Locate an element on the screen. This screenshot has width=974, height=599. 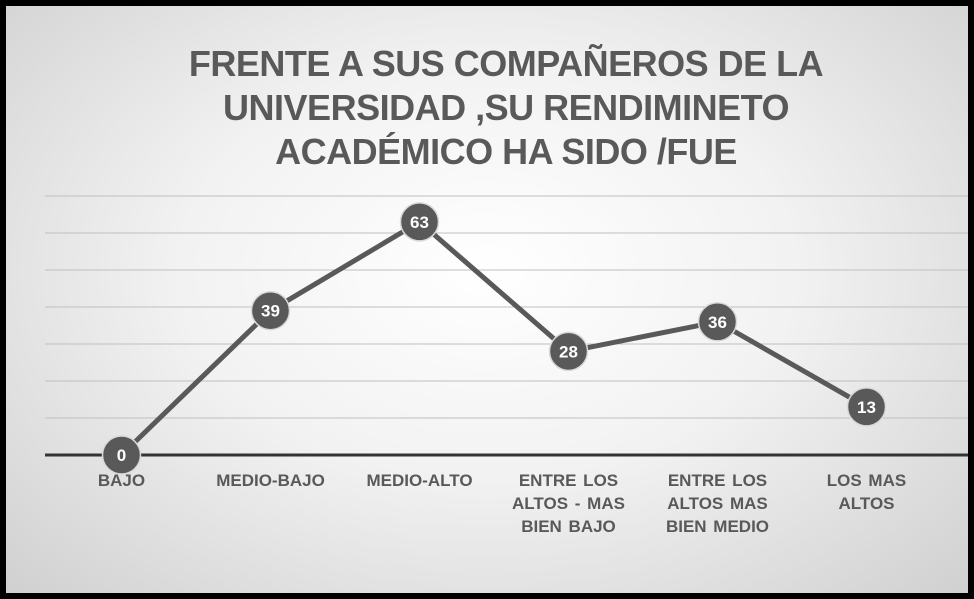
data-label: 13 is located at coordinates (866, 407).